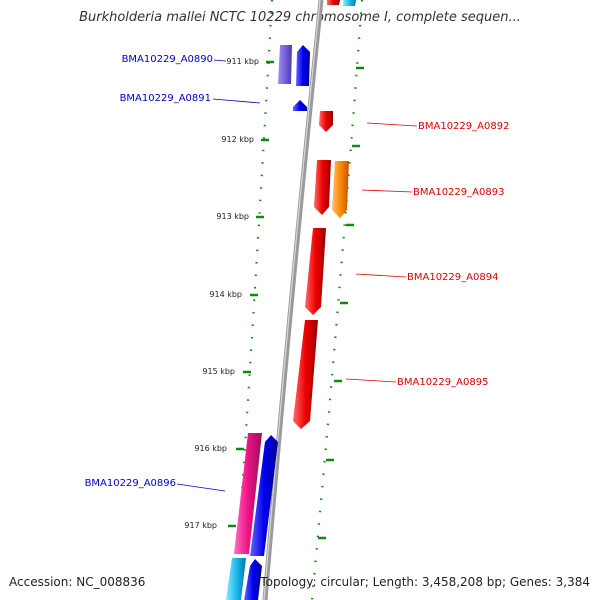 The height and width of the screenshot is (600, 600). I want to click on tick-label: 913 kbp, so click(232, 216).